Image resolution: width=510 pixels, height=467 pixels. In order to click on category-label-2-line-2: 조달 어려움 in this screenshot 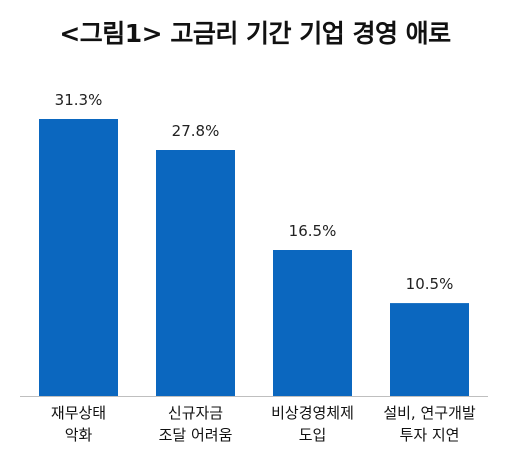, I will do `click(196, 435)`.